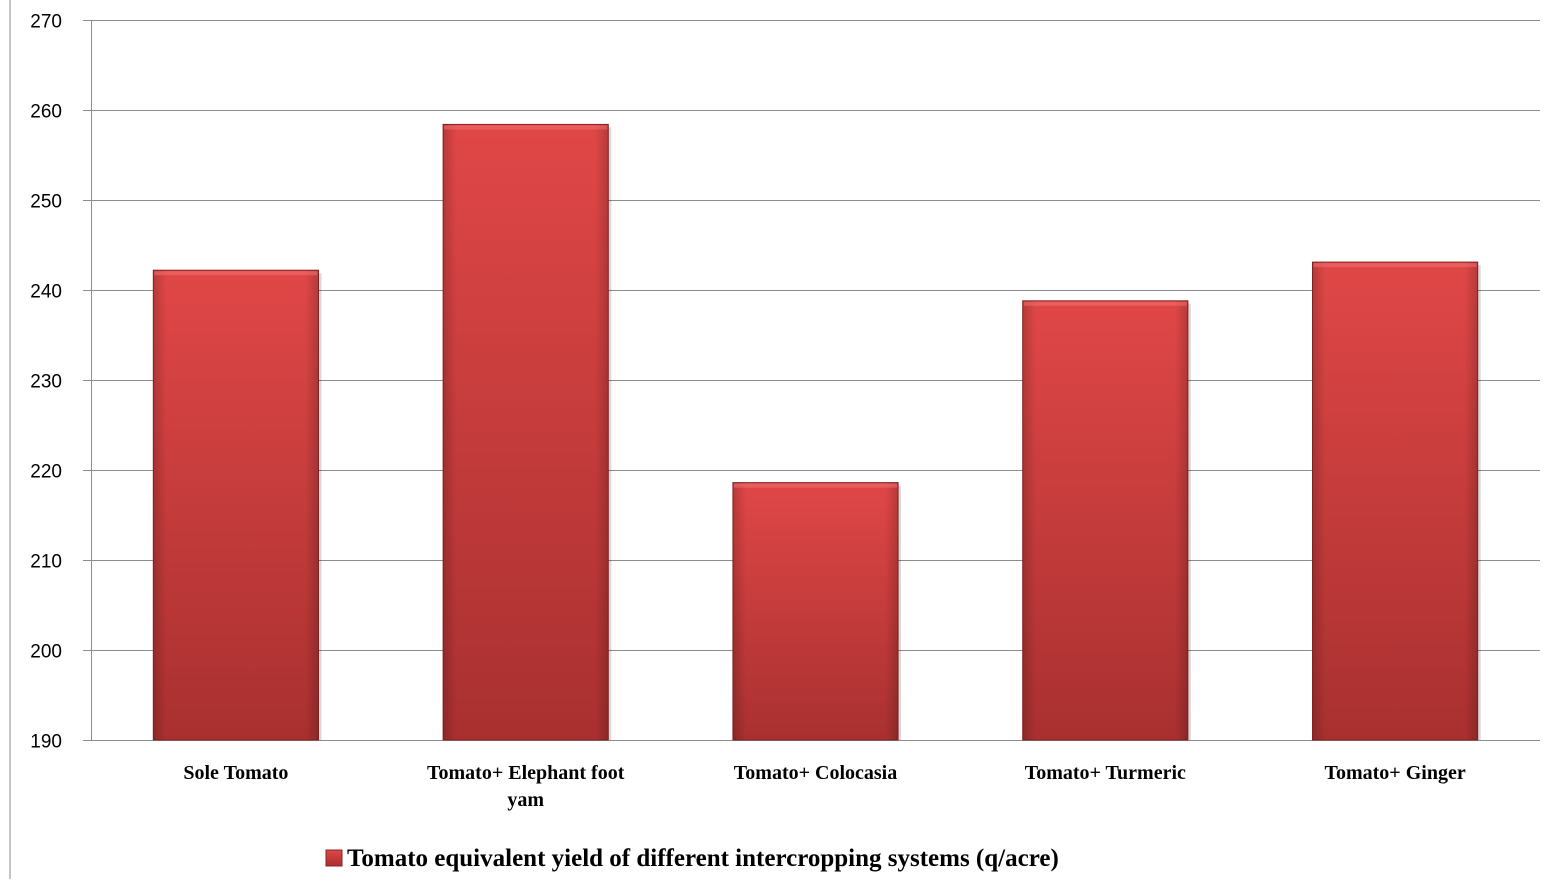 The width and height of the screenshot is (1545, 884). I want to click on y-tick-label: 230, so click(46, 382).